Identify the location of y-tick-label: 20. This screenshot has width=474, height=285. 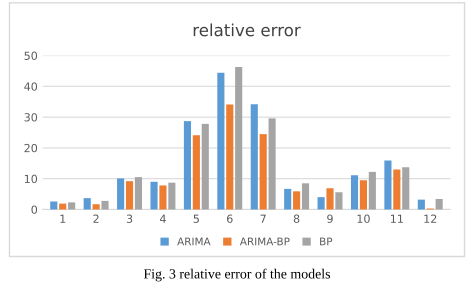
(31, 148).